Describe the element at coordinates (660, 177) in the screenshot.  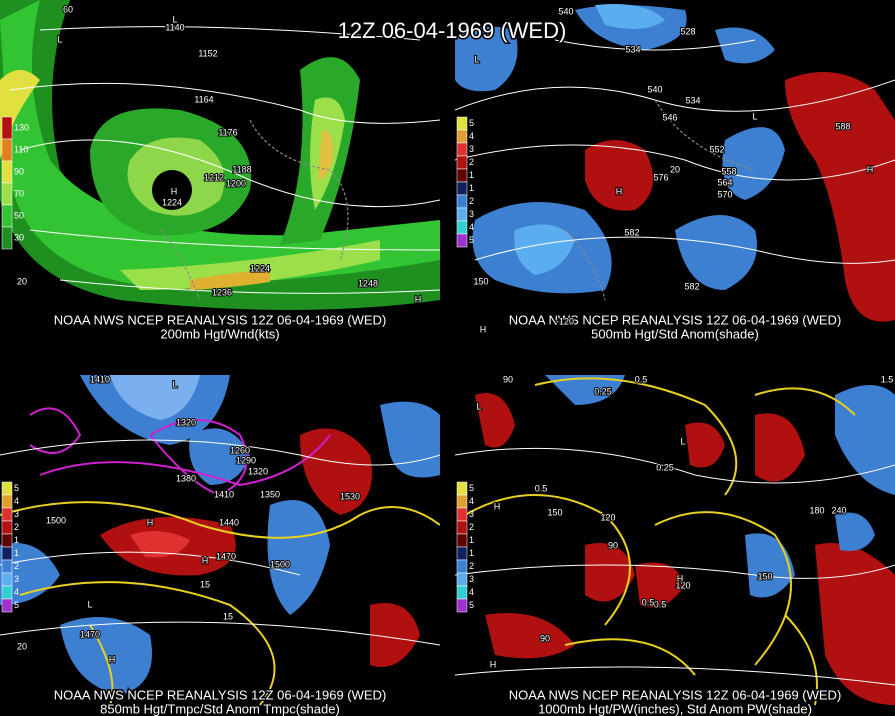
I see `contour-label: 576` at that location.